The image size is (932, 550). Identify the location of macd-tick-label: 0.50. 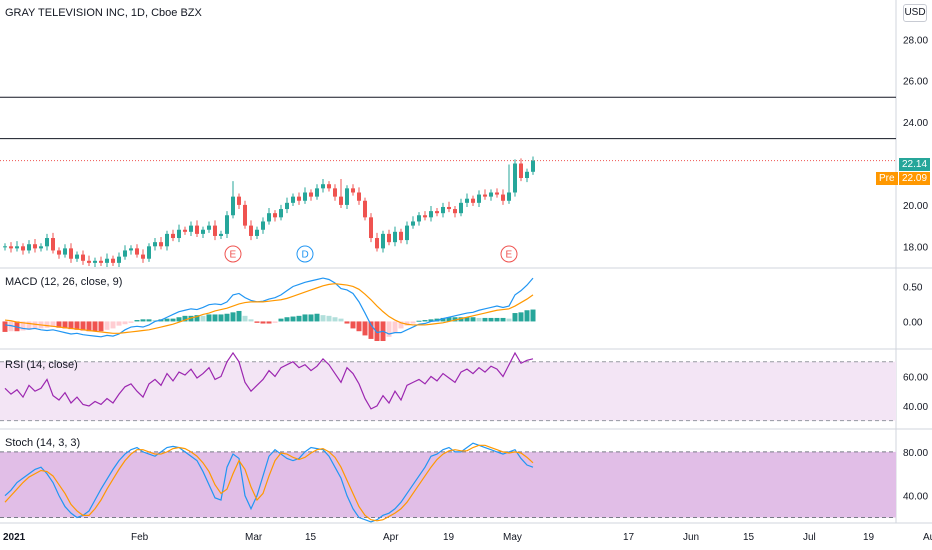
(913, 287).